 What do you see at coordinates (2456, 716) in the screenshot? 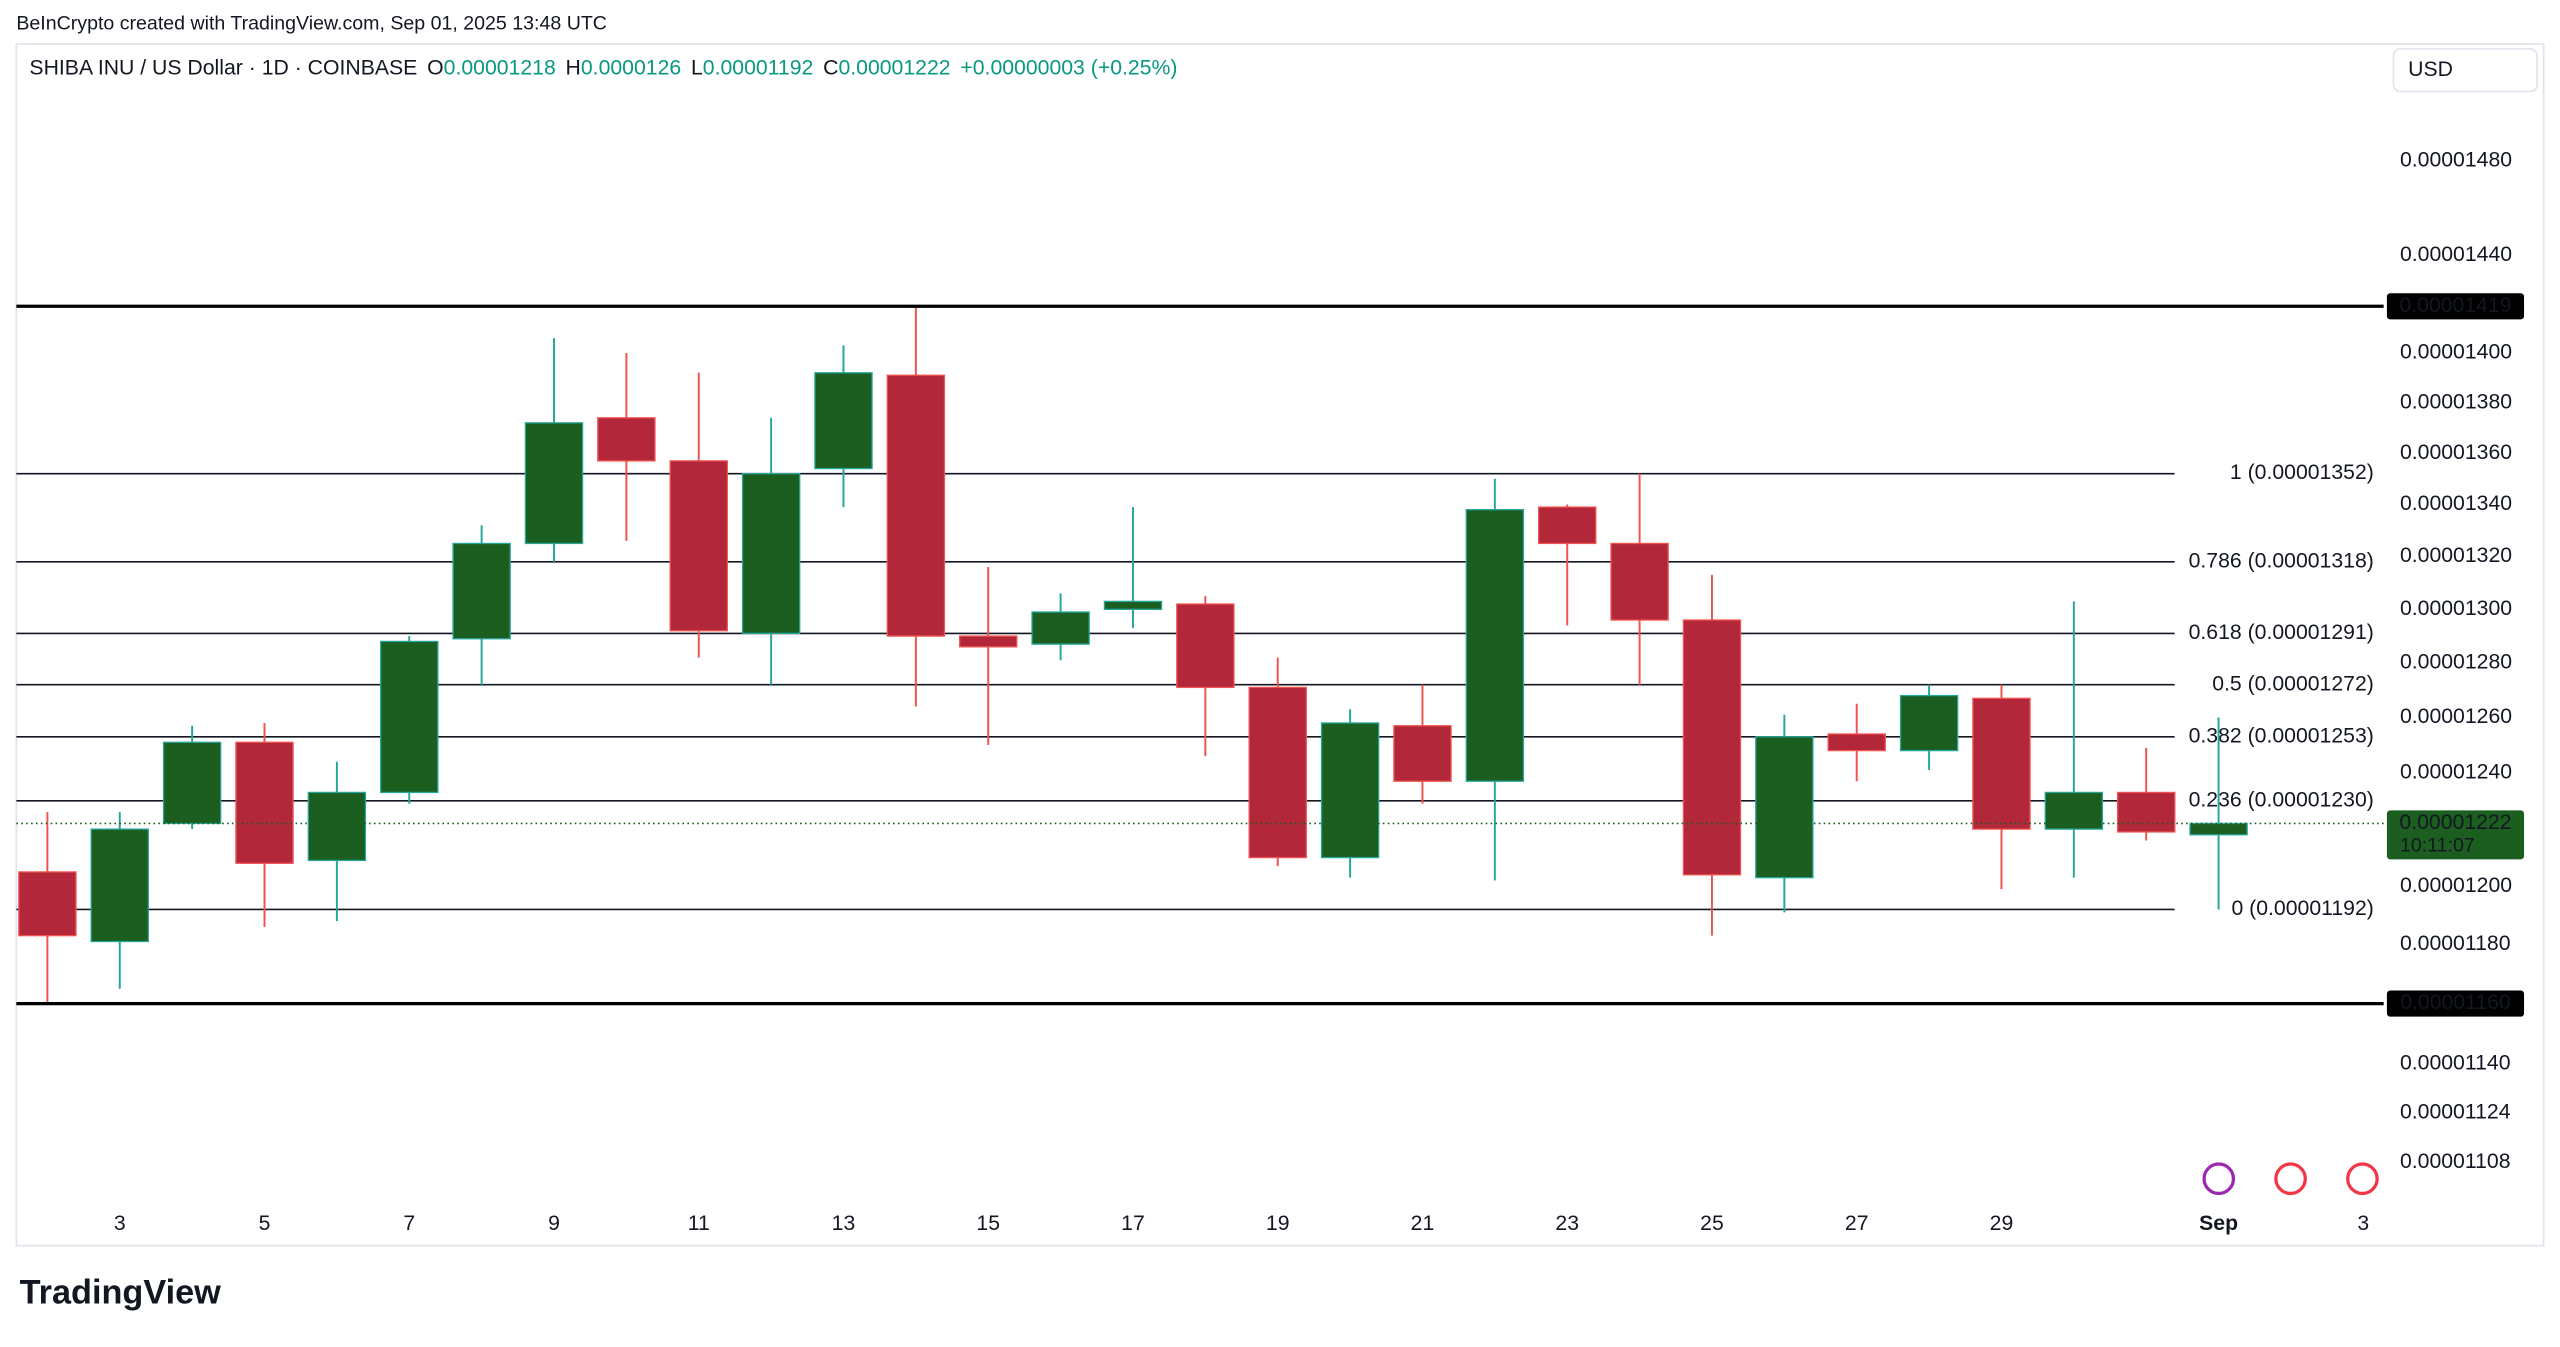
I see `y-tick-label: 0.00001260` at bounding box center [2456, 716].